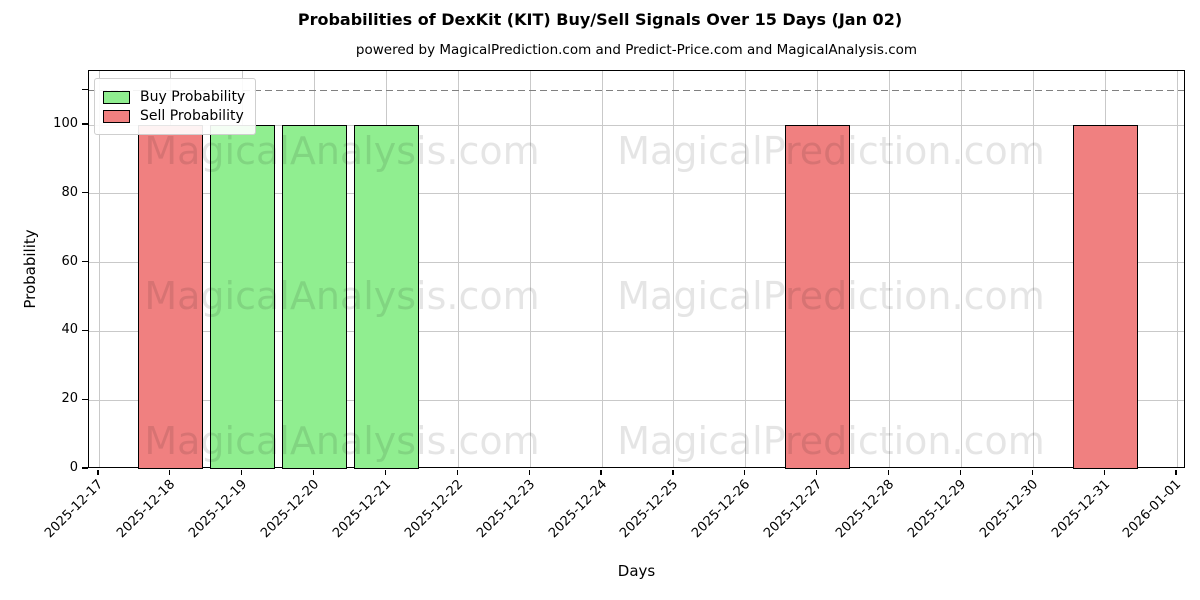 Image resolution: width=1200 pixels, height=600 pixels. What do you see at coordinates (69, 261) in the screenshot?
I see `y-tick-label: 60` at bounding box center [69, 261].